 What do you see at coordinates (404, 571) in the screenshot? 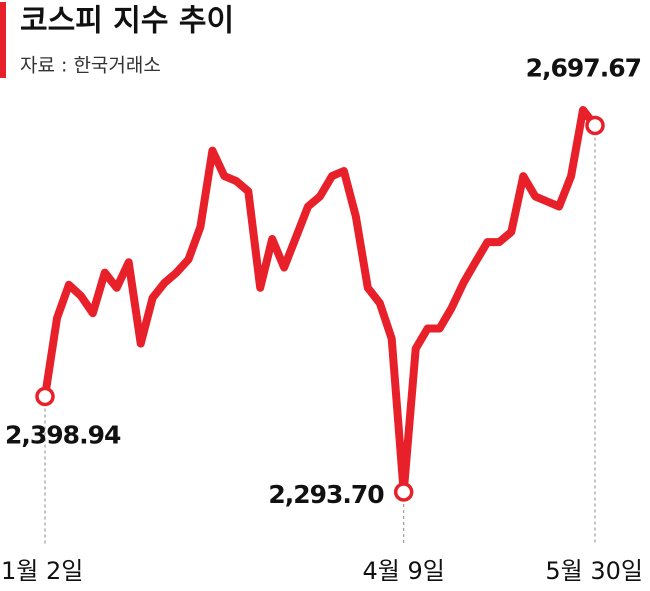
I see `x-tick-label: 4월 9일` at bounding box center [404, 571].